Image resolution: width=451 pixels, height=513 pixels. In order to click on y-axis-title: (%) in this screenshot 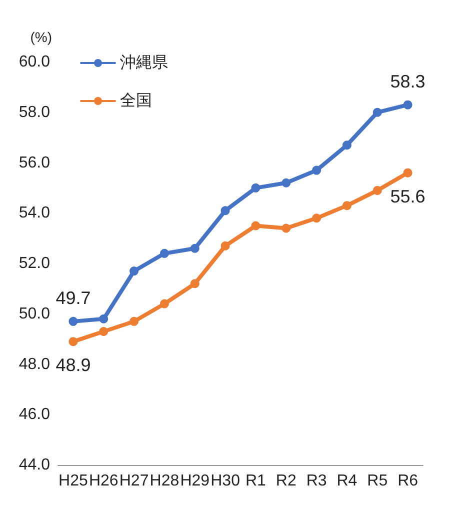, I will do `click(41, 37)`.